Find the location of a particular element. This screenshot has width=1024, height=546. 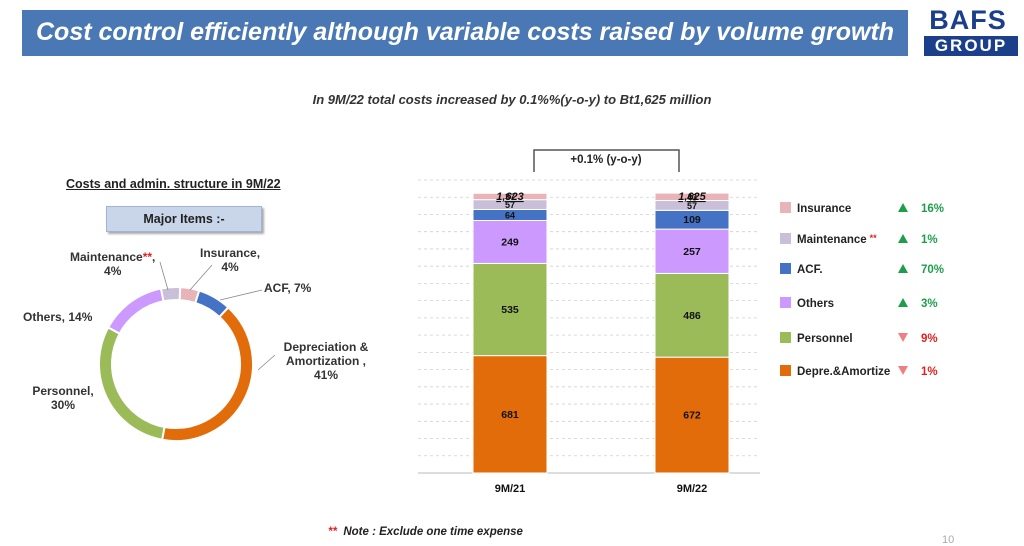

legend-swatch-maintenance is located at coordinates (785, 238).